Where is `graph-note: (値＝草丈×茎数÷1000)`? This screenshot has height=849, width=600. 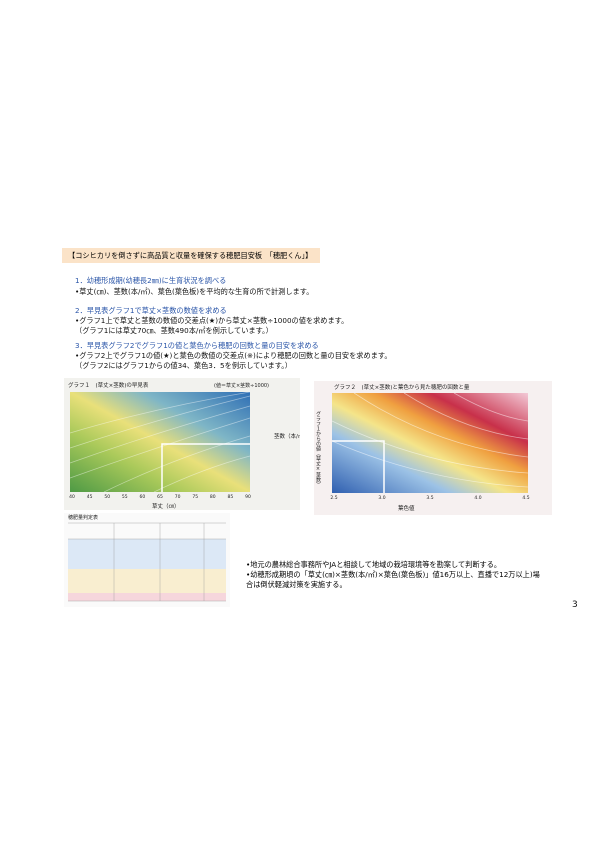
graph-note: (値＝草丈×茎数÷1000) is located at coordinates (241, 385).